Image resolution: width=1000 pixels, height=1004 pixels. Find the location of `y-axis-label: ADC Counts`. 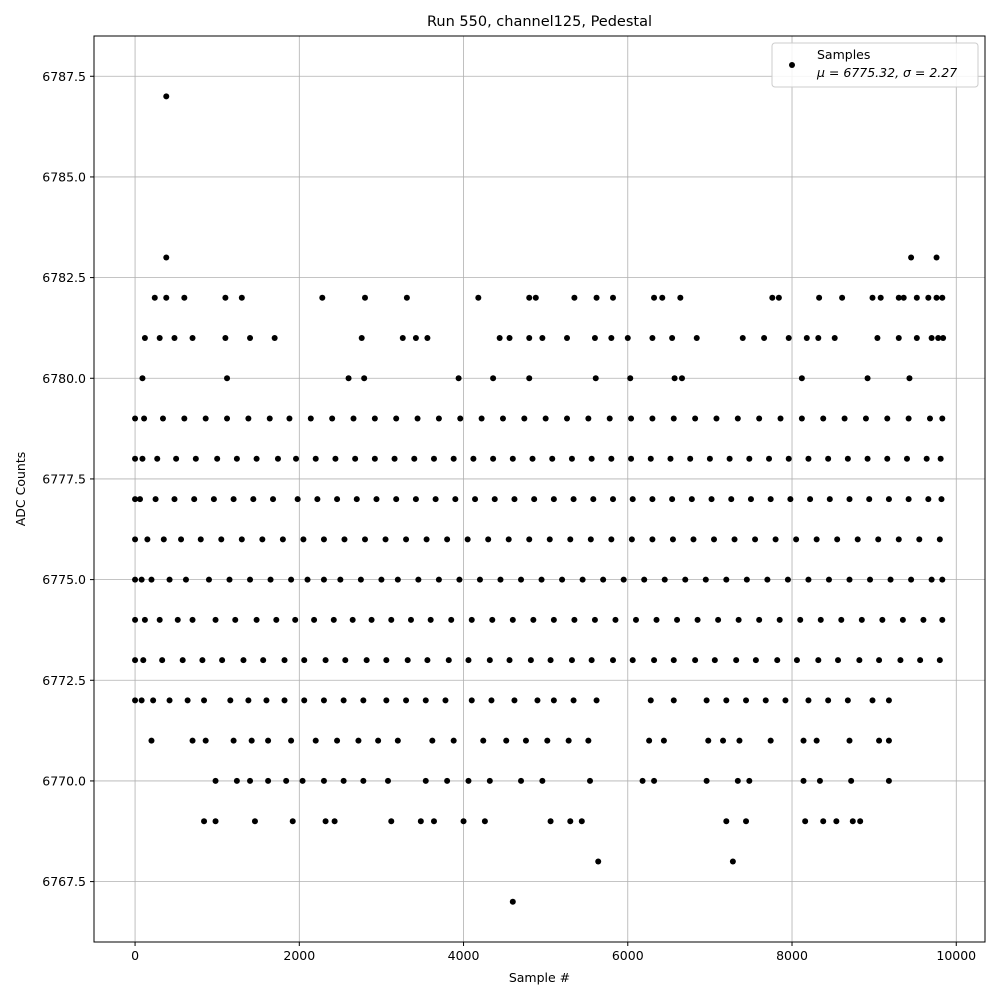

y-axis-label: ADC Counts is located at coordinates (20, 489).